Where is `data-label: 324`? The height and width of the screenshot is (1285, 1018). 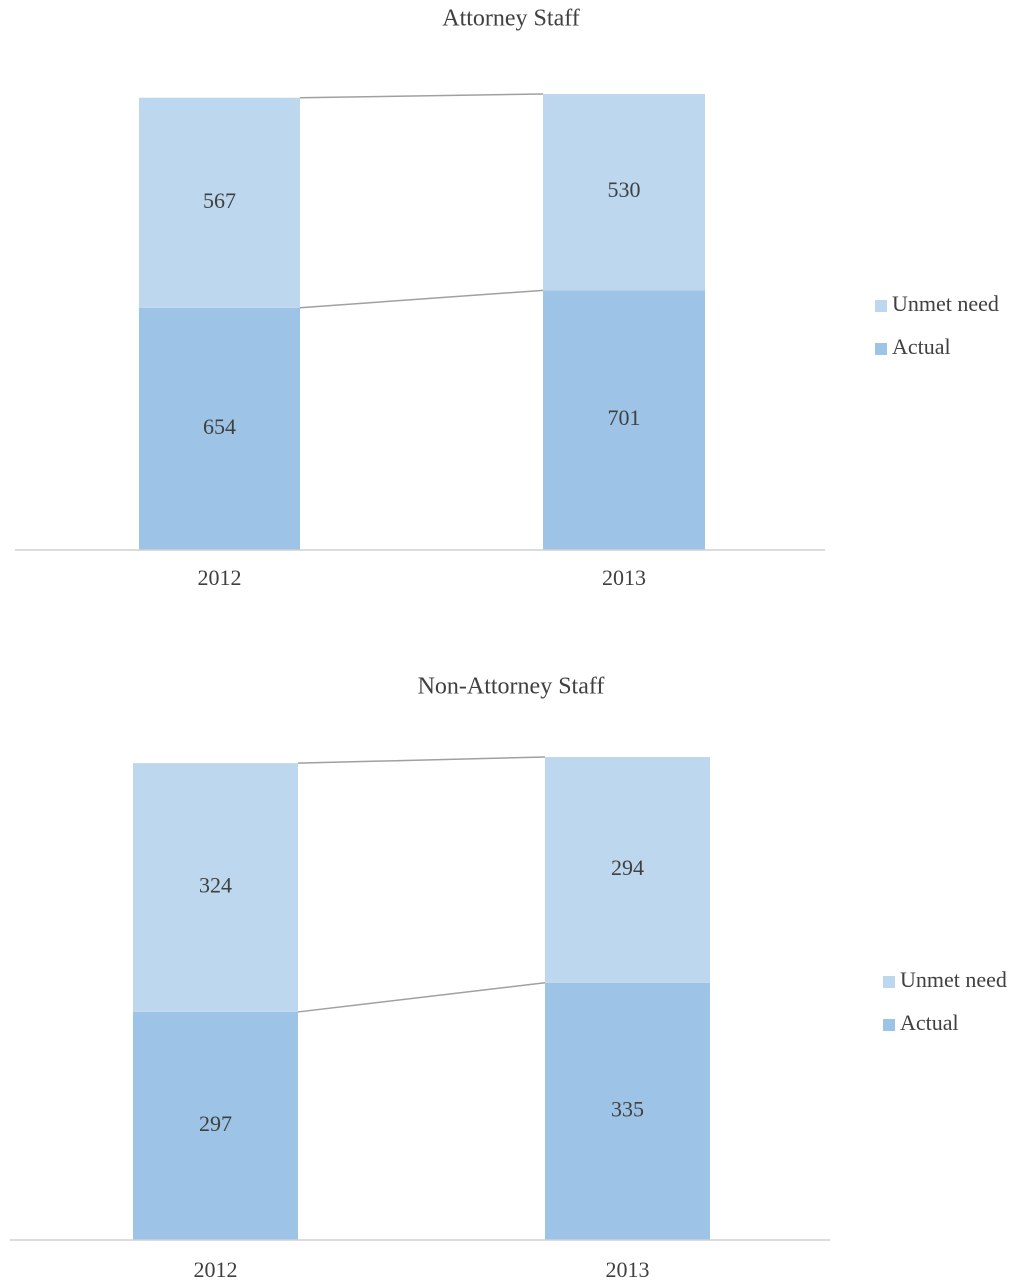 data-label: 324 is located at coordinates (215, 885).